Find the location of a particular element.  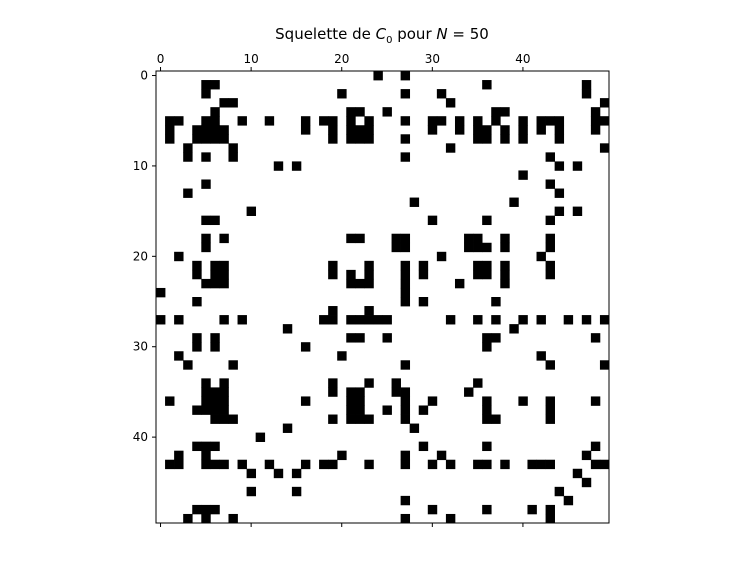

x-tick-label: 10 is located at coordinates (250, 59).